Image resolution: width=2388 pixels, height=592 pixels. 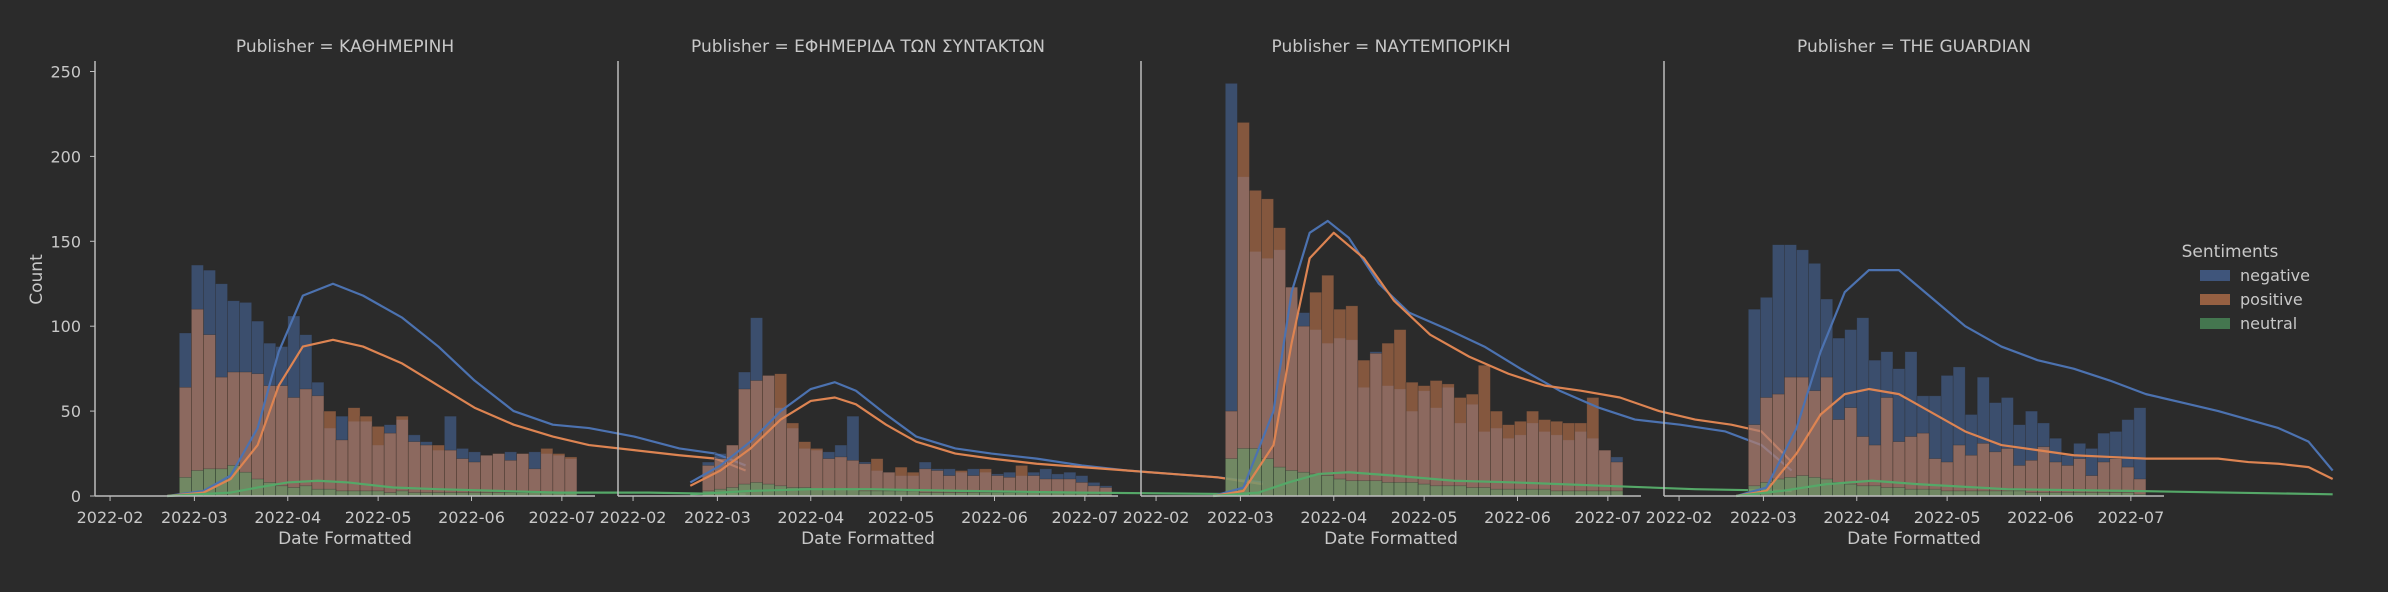 I want to click on y-tick-label: 150, so click(x=65, y=241).